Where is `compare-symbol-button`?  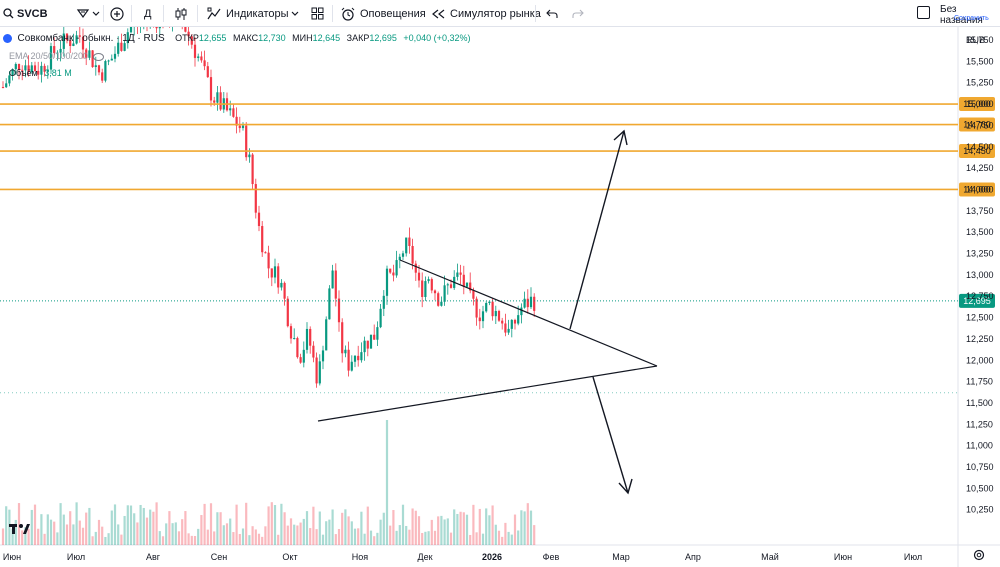
compare-symbol-button is located at coordinates (88, 13).